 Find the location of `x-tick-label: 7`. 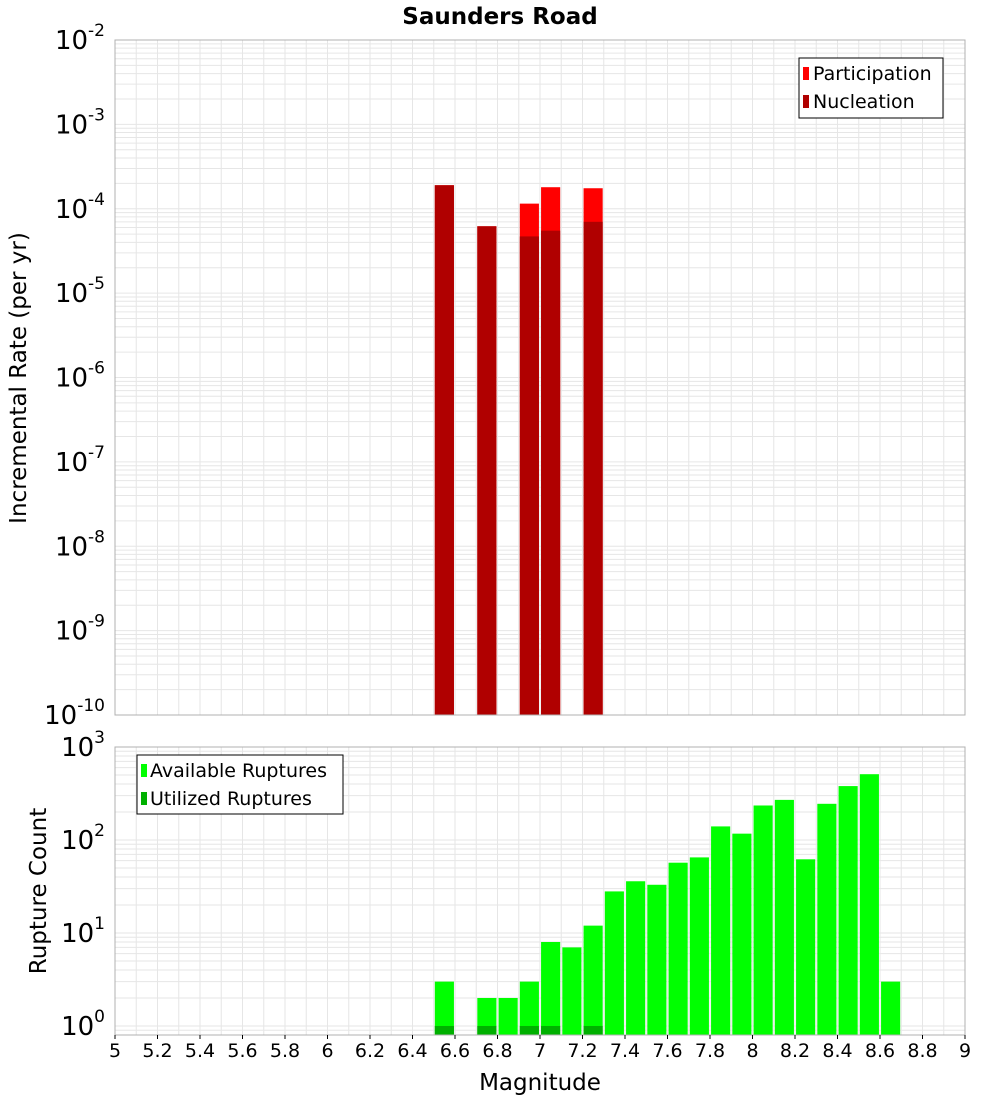

x-tick-label: 7 is located at coordinates (540, 1051).